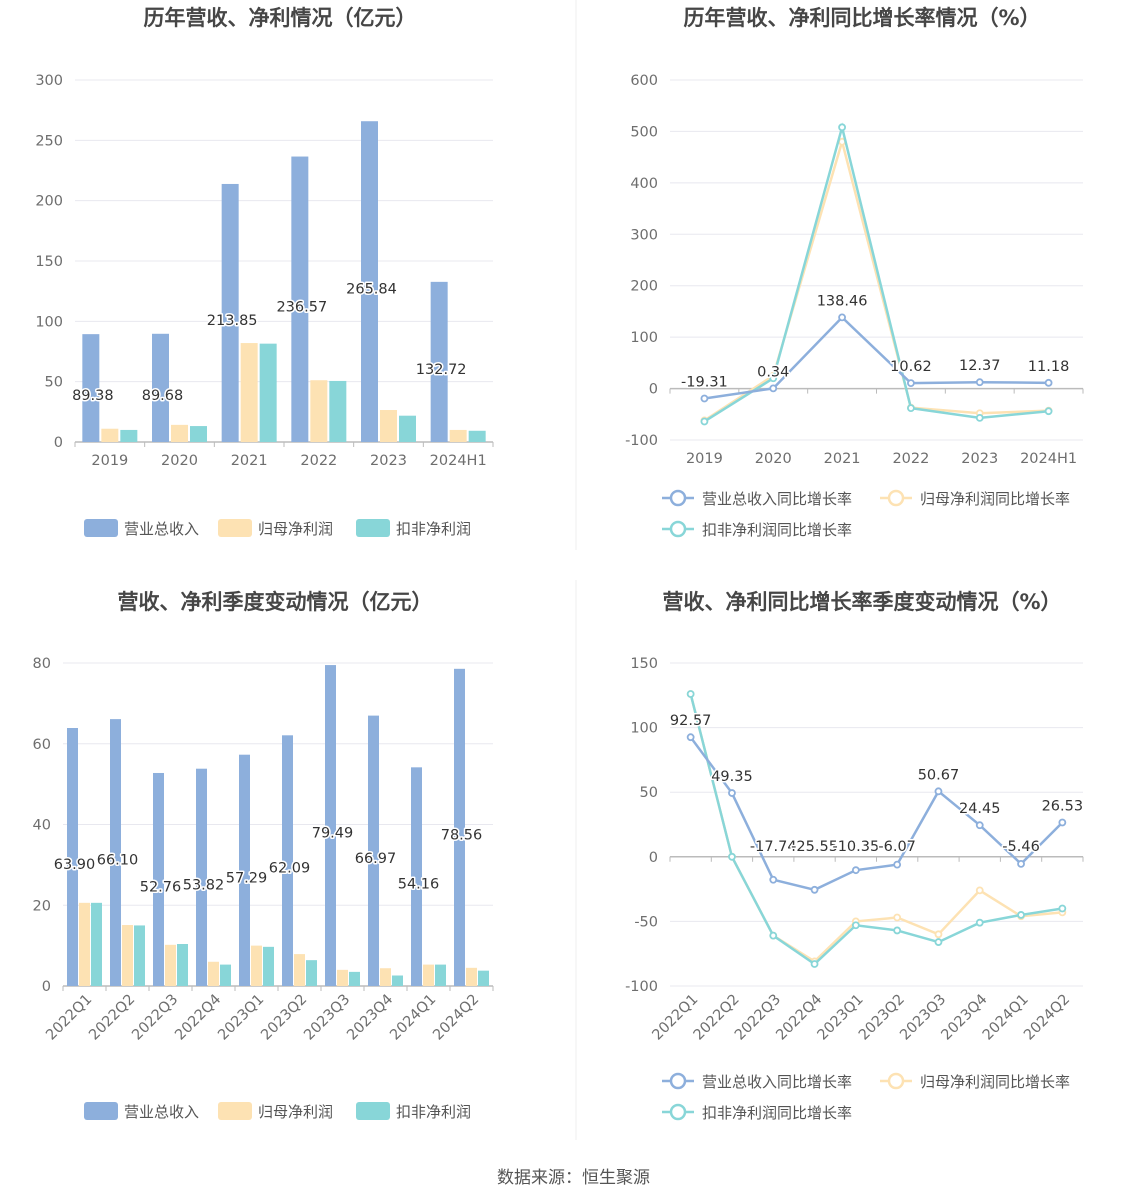  Describe the element at coordinates (280, 18) in the screenshot. I see `chart-title: 历年营收、净利情况（亿元）` at that location.